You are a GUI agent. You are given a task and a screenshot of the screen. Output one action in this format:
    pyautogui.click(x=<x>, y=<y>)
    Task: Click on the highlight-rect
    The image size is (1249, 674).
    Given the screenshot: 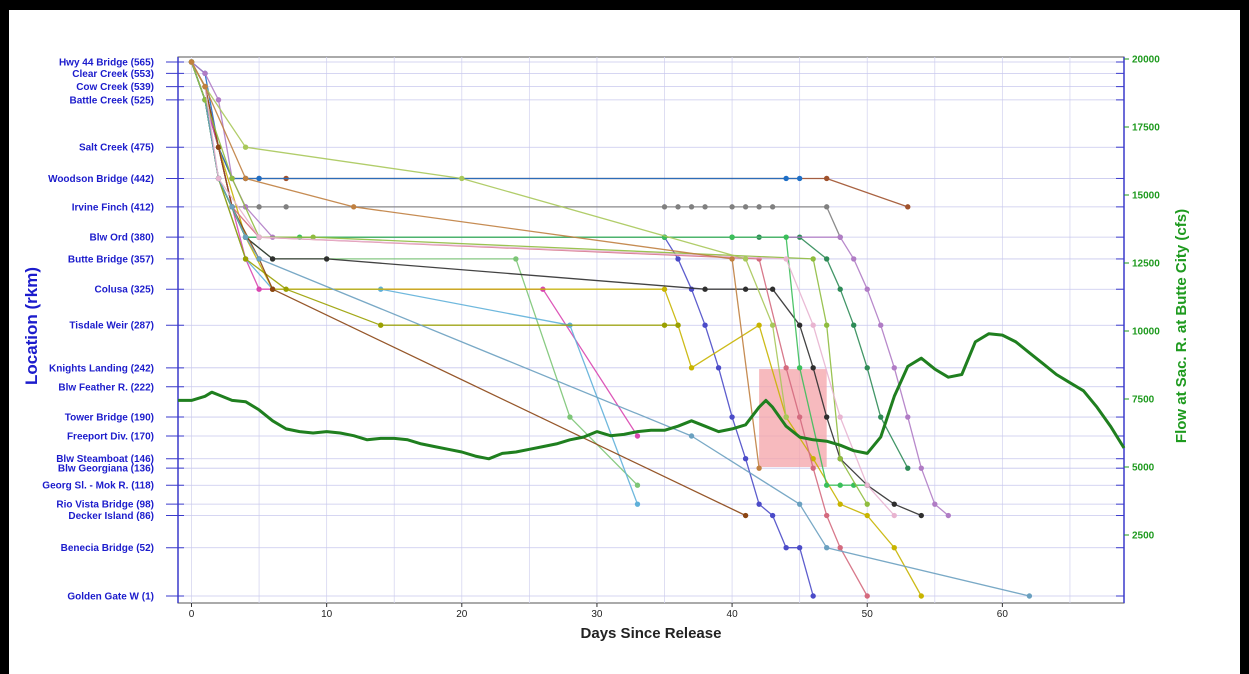 What is the action you would take?
    pyautogui.click(x=793, y=418)
    